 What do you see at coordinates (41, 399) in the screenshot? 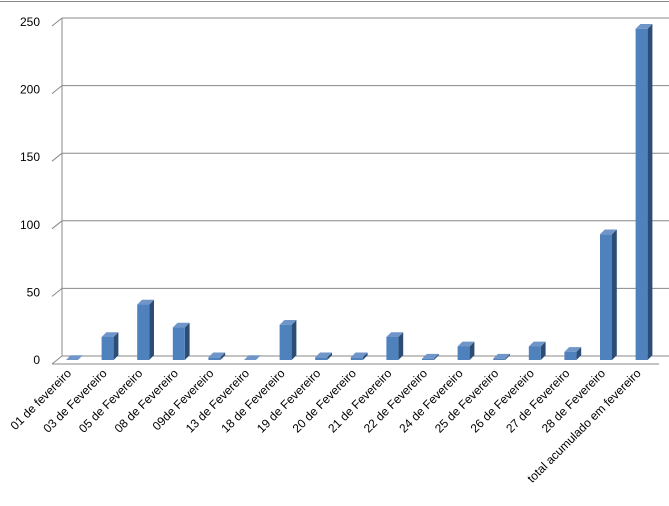
I see `x-tick-label: 01 de fevereiro` at bounding box center [41, 399].